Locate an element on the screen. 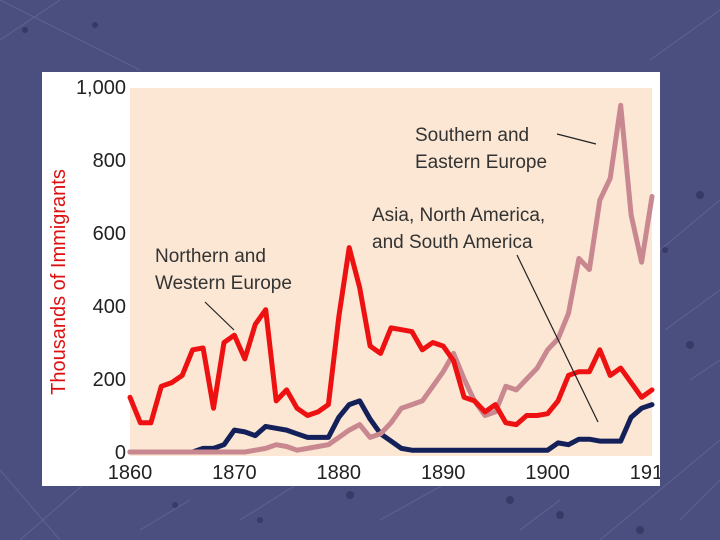 The image size is (720, 540). y-tick-label: 200 is located at coordinates (109, 380).